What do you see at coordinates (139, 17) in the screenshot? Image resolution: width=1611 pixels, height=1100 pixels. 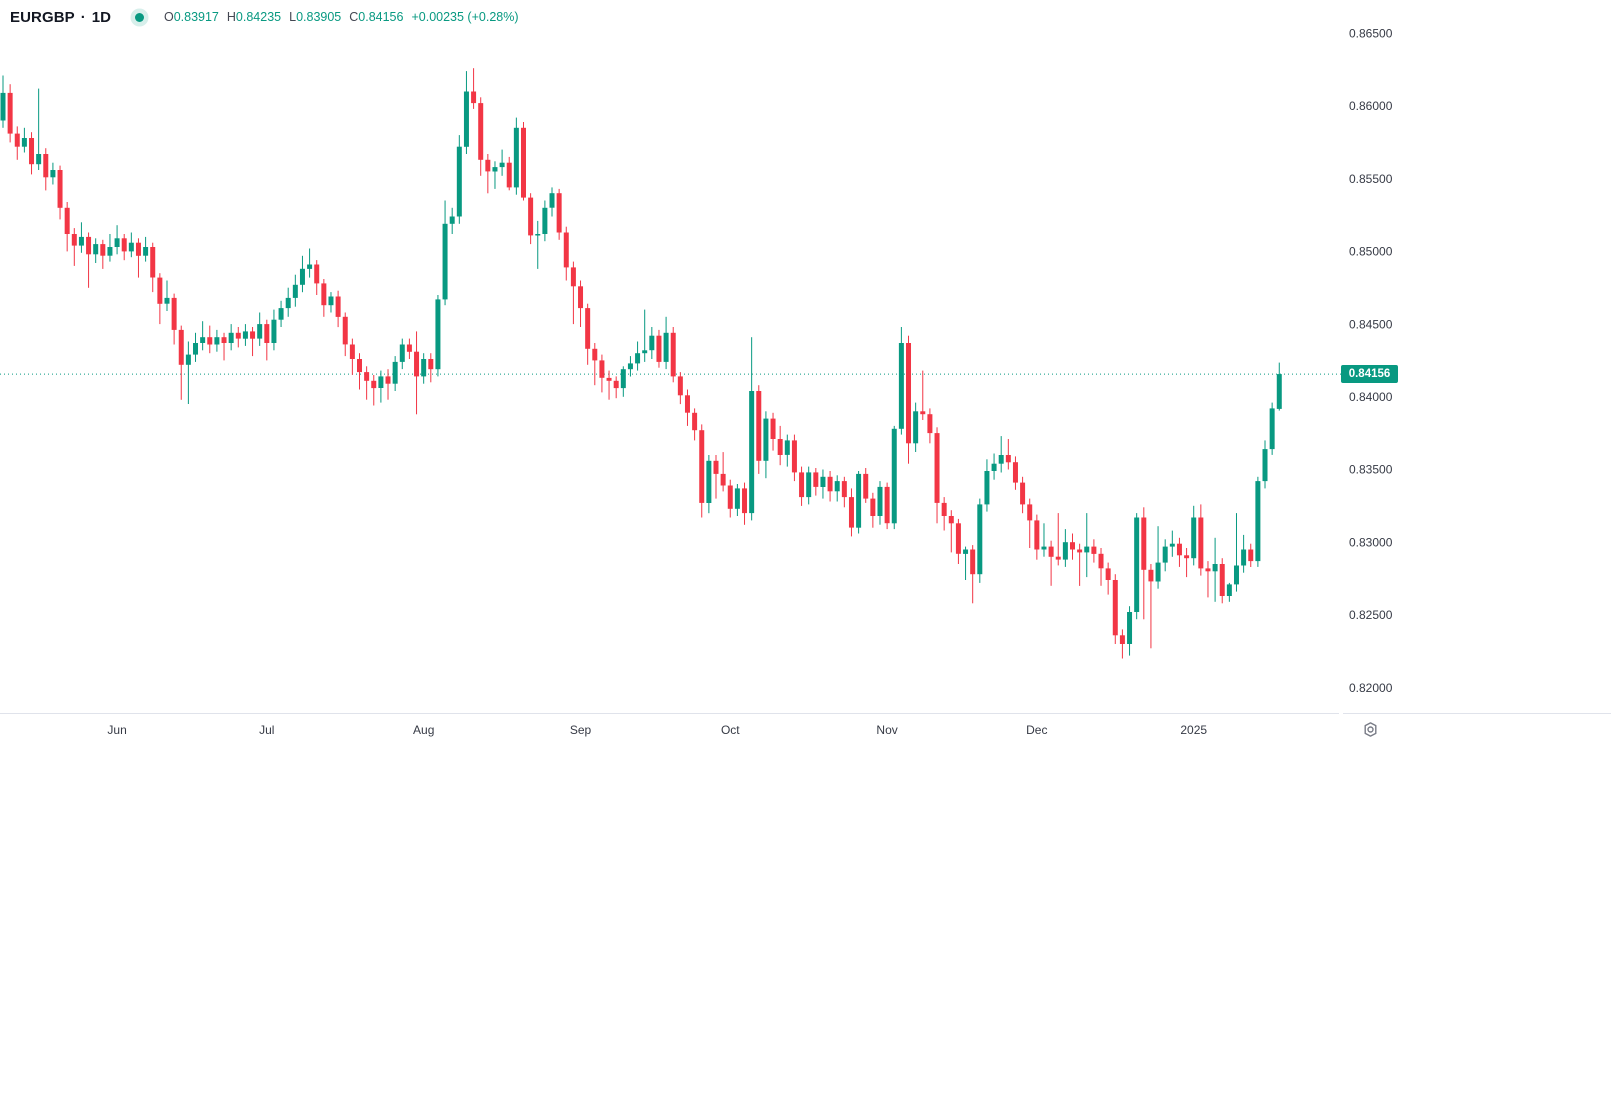 I see `market-status-dot-icon` at bounding box center [139, 17].